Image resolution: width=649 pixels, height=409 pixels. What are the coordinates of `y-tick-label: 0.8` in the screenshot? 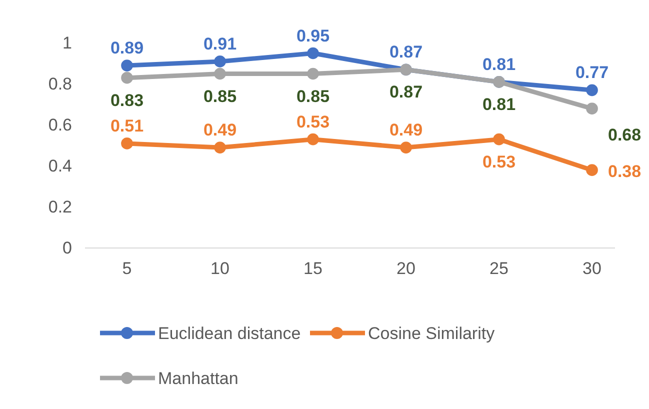 It's located at (60, 84).